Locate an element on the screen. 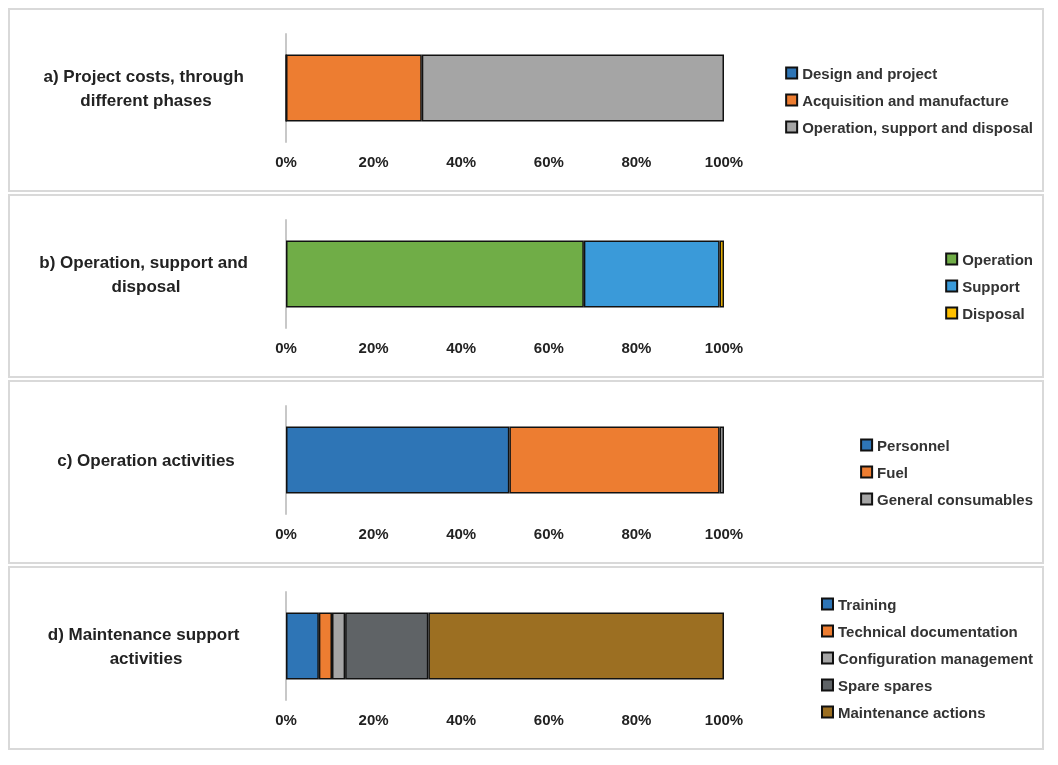 The height and width of the screenshot is (765, 1058). y-tick-label: a) Project costs, through different phases is located at coordinates (146, 88).